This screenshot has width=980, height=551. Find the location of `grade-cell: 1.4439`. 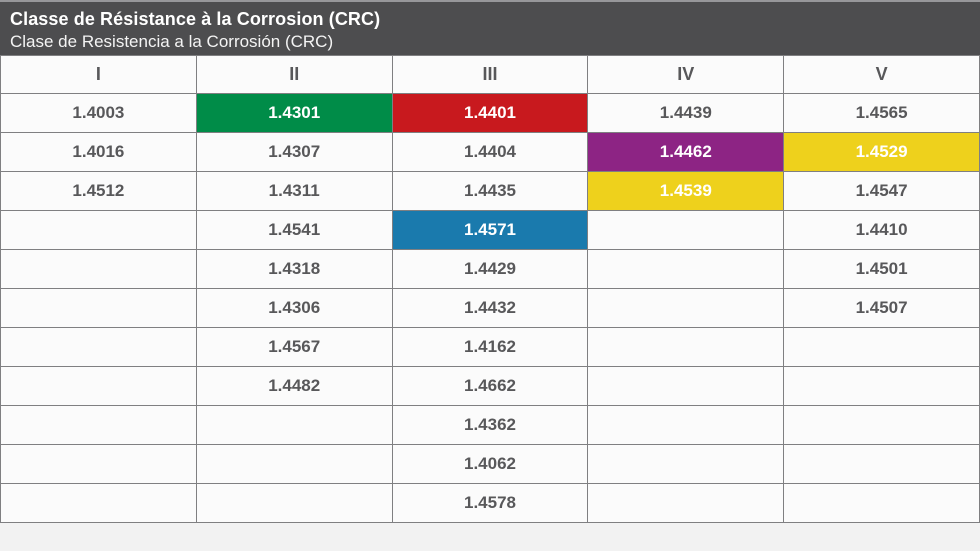

grade-cell: 1.4439 is located at coordinates (686, 113).